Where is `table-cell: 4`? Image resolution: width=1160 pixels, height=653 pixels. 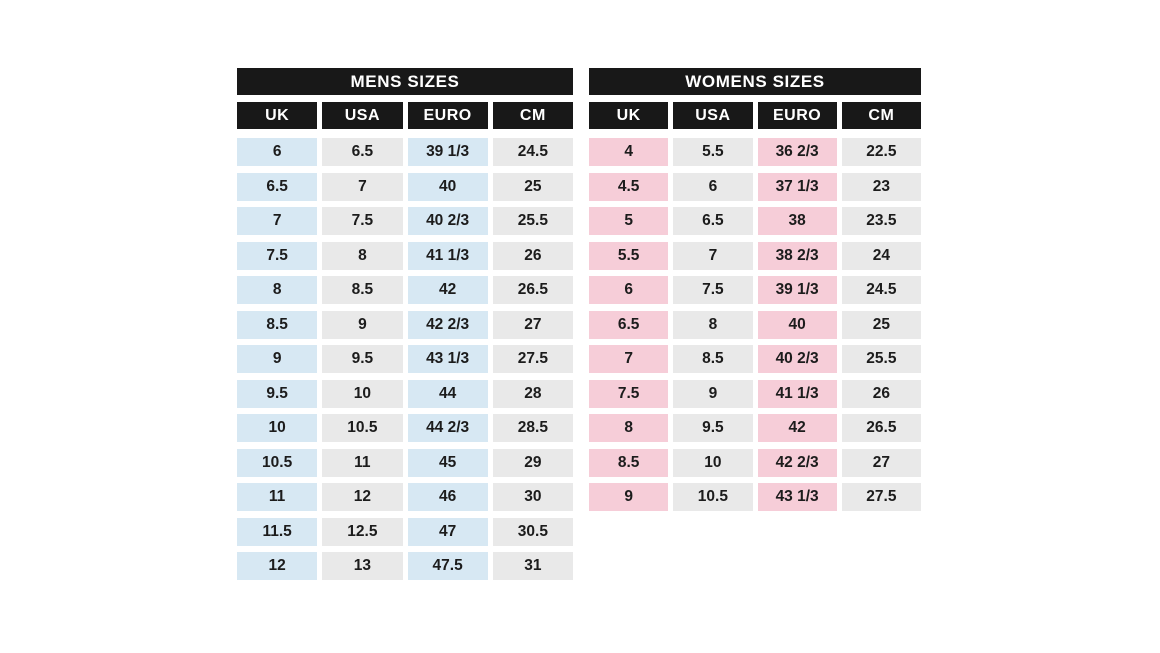
table-cell: 4 is located at coordinates (629, 152).